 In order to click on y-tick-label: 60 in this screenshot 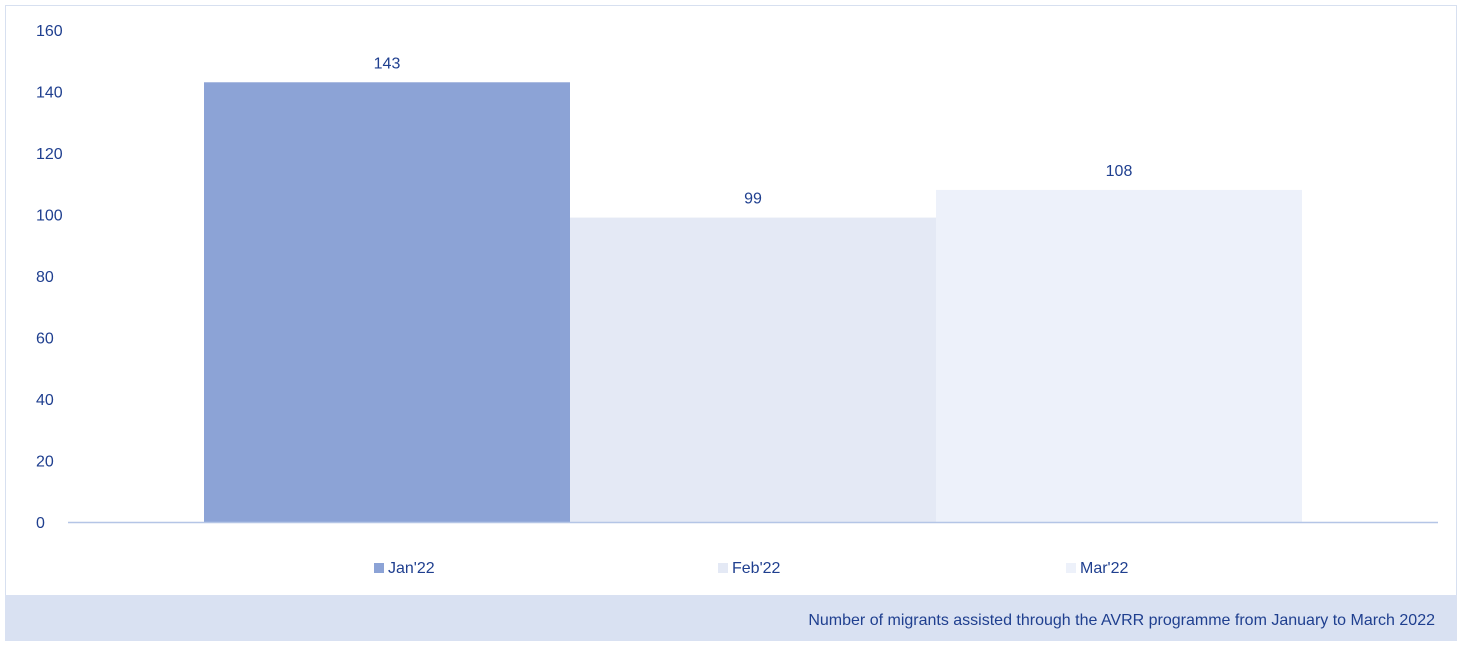, I will do `click(45, 339)`.